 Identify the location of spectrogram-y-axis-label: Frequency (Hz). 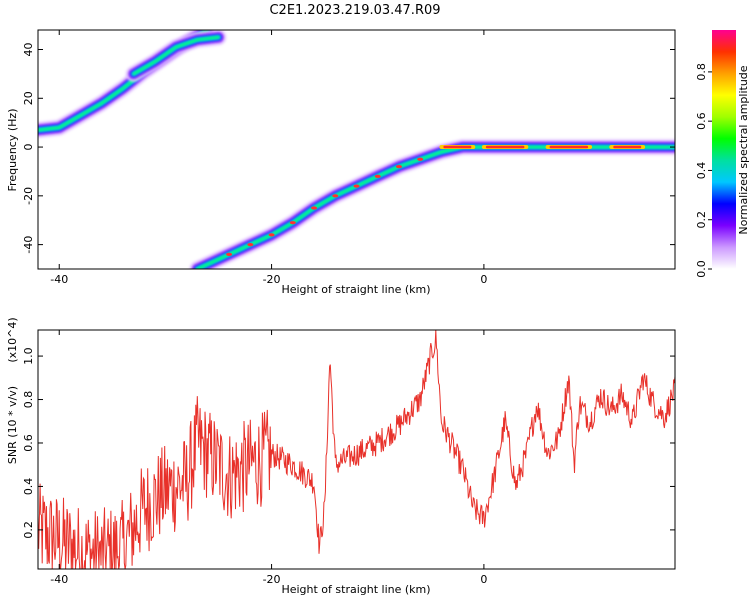
(12, 150).